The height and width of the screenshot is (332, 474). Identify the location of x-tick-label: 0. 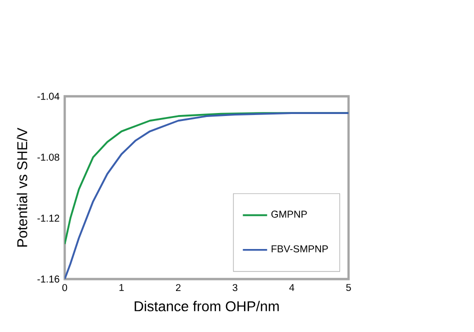
(65, 288).